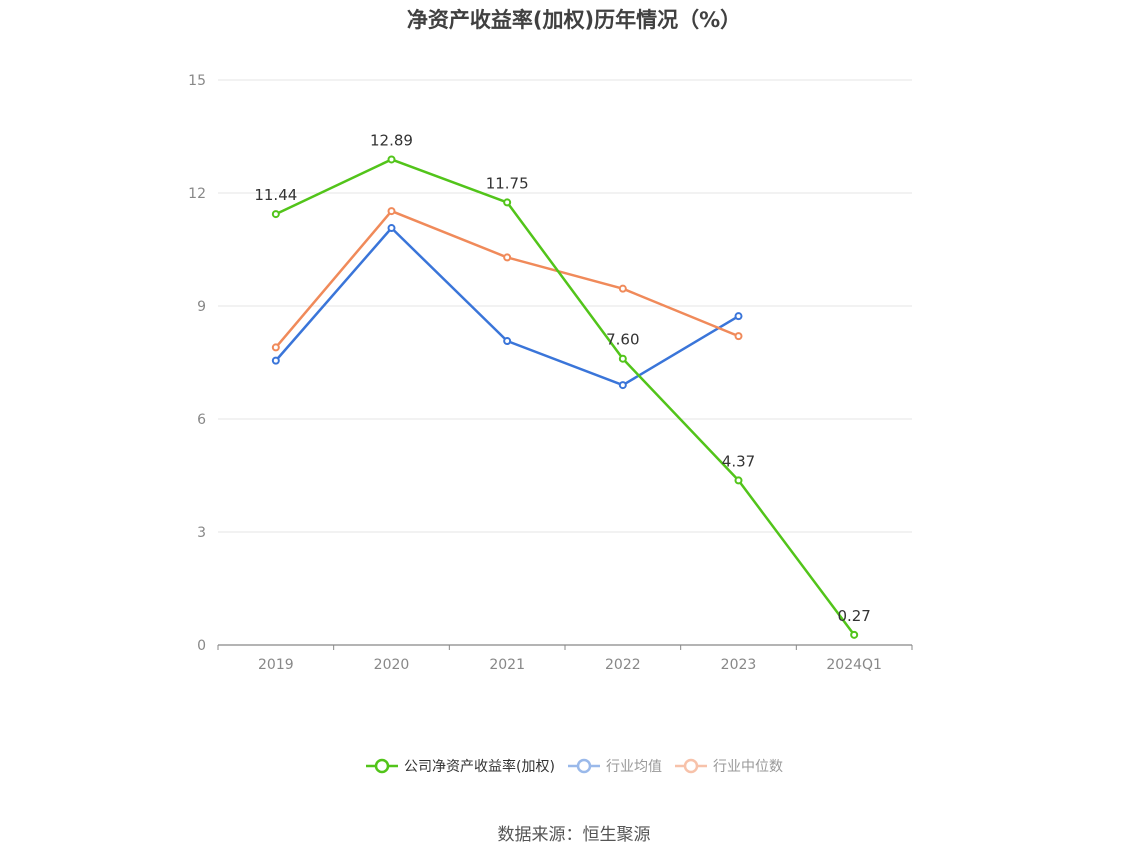 Image resolution: width=1148 pixels, height=859 pixels. I want to click on x-tick-label: 2020, so click(392, 665).